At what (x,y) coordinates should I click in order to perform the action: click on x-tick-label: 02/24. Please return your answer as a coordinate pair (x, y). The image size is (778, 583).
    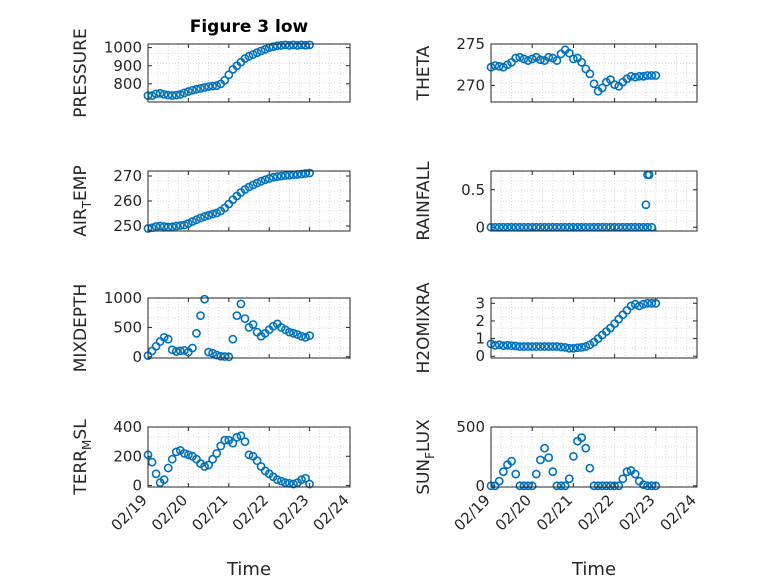
    Looking at the image, I should click on (678, 512).